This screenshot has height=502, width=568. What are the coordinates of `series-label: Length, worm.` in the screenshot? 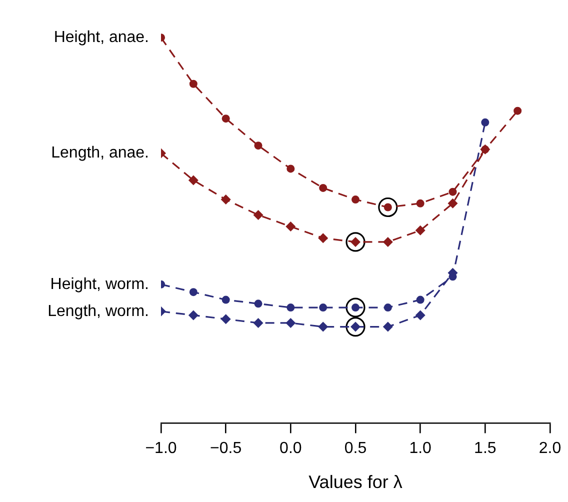 It's located at (98, 311).